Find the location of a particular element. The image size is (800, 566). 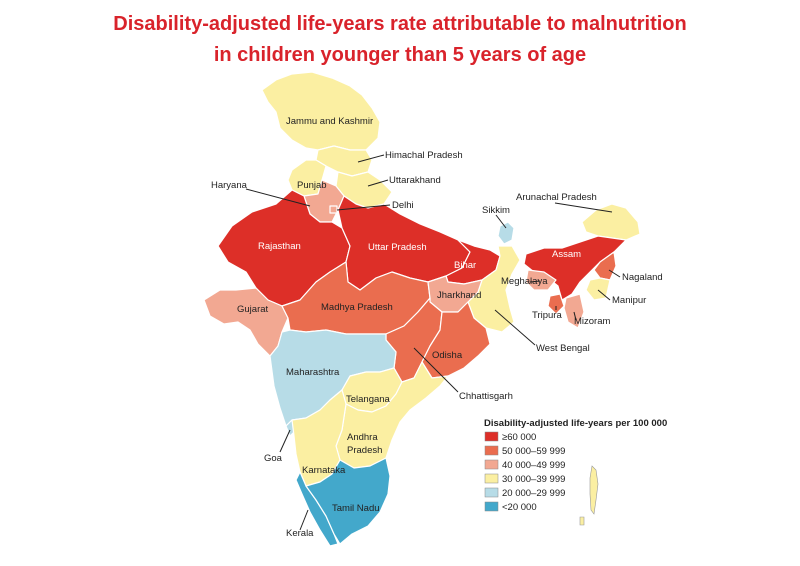

legend-item-3: 40 000–49 999 is located at coordinates (524, 465).